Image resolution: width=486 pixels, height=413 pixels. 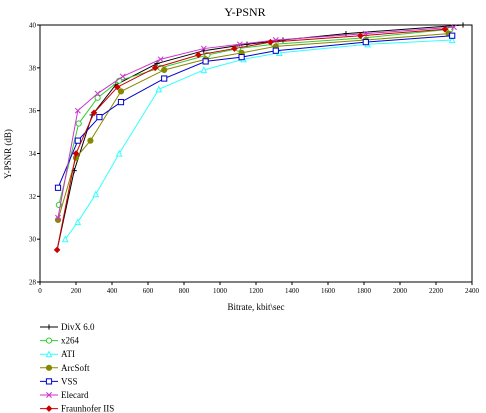 I want to click on legend-item-arcsoft: ArcSoft, so click(x=65, y=368).